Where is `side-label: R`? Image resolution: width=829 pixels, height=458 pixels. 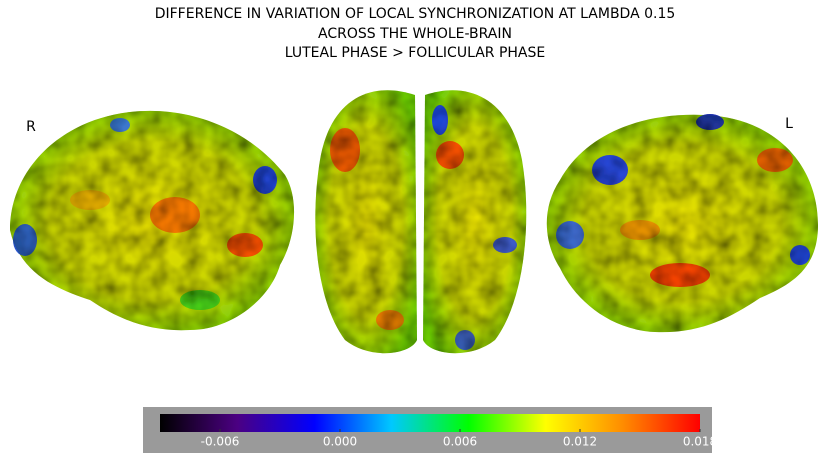
side-label: R is located at coordinates (31, 127).